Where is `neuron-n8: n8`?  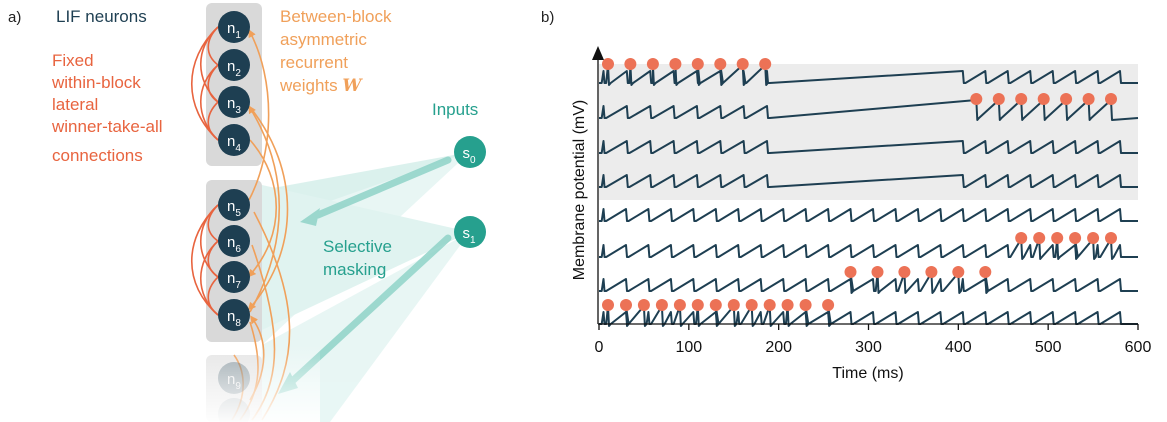
neuron-n8: n8 is located at coordinates (234, 315).